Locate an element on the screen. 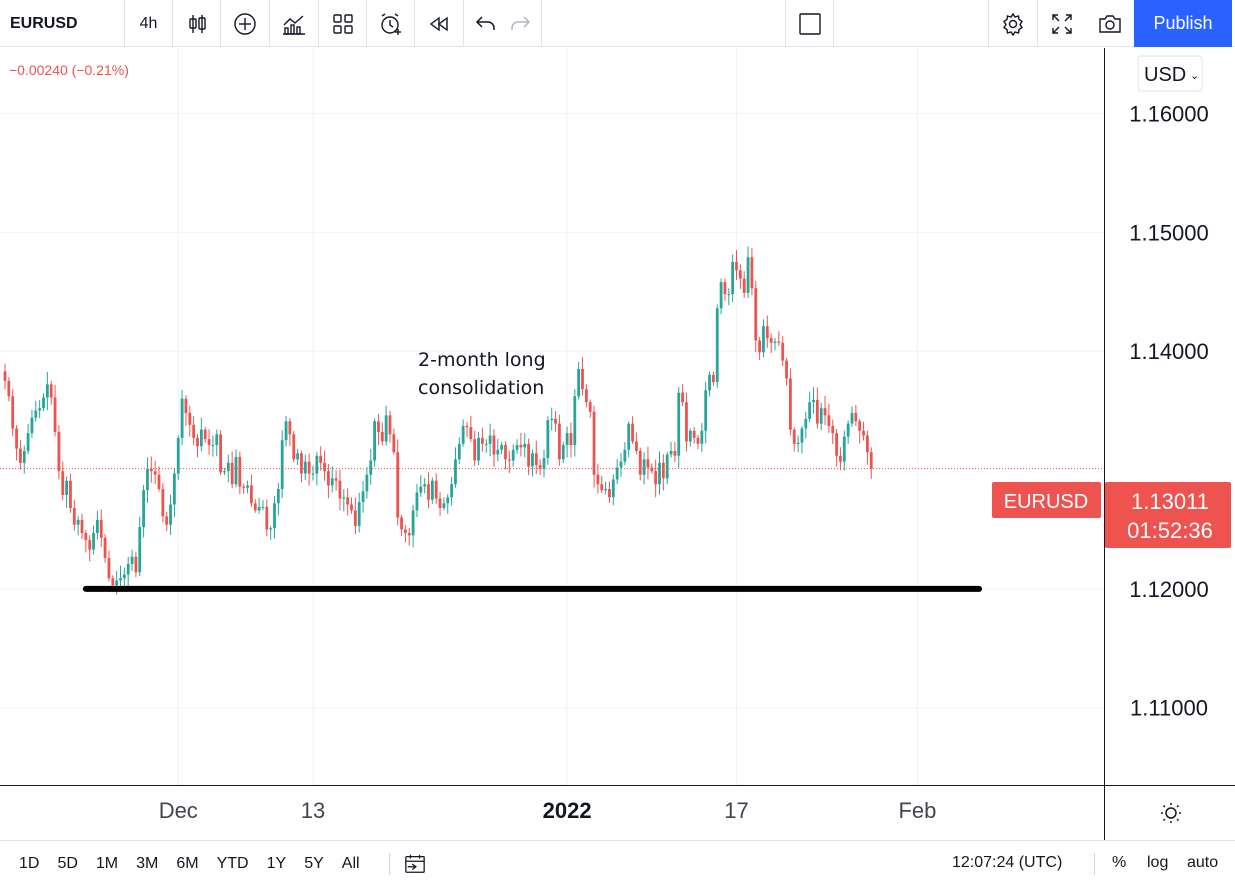 The image size is (1235, 887). y-tick-label: 1.16000 is located at coordinates (1169, 113).